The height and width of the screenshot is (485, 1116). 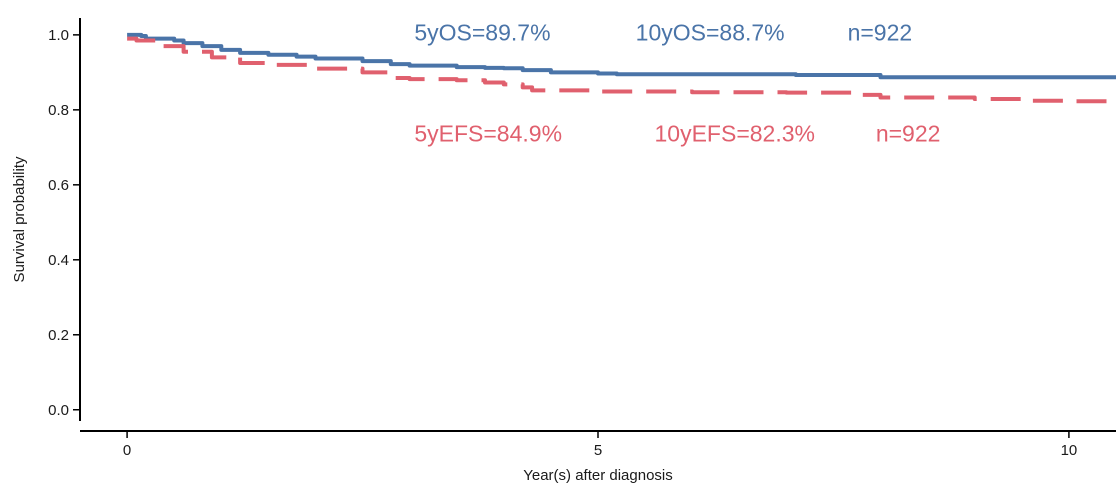 I want to click on annotation-text: 10yOS=88.7%, so click(x=710, y=32).